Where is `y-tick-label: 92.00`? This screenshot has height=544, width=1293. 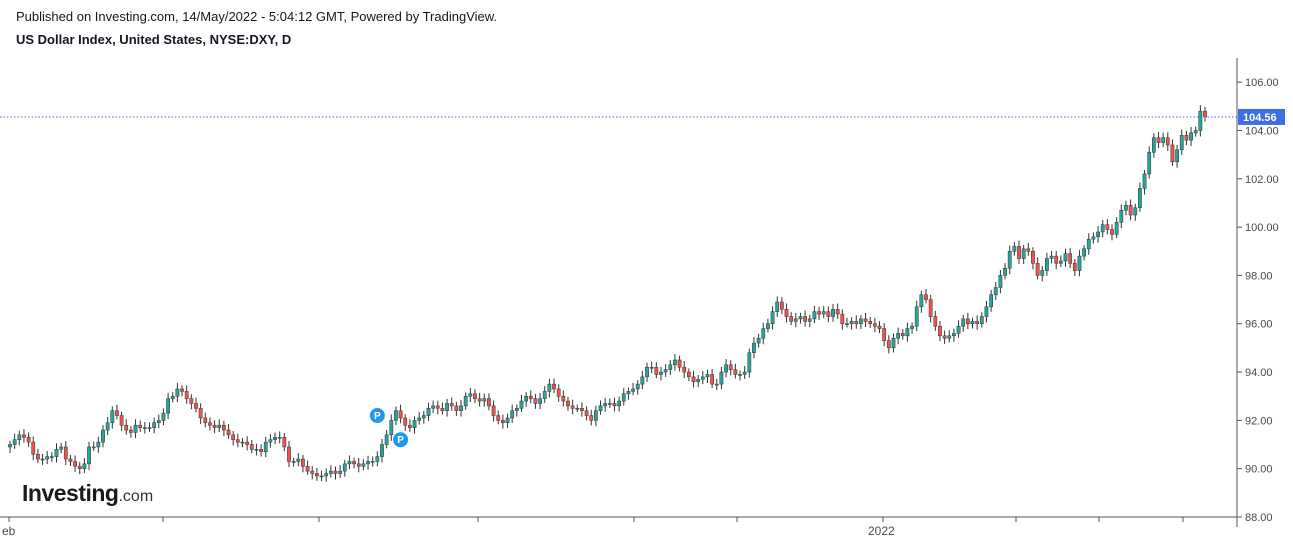 y-tick-label: 92.00 is located at coordinates (1259, 421).